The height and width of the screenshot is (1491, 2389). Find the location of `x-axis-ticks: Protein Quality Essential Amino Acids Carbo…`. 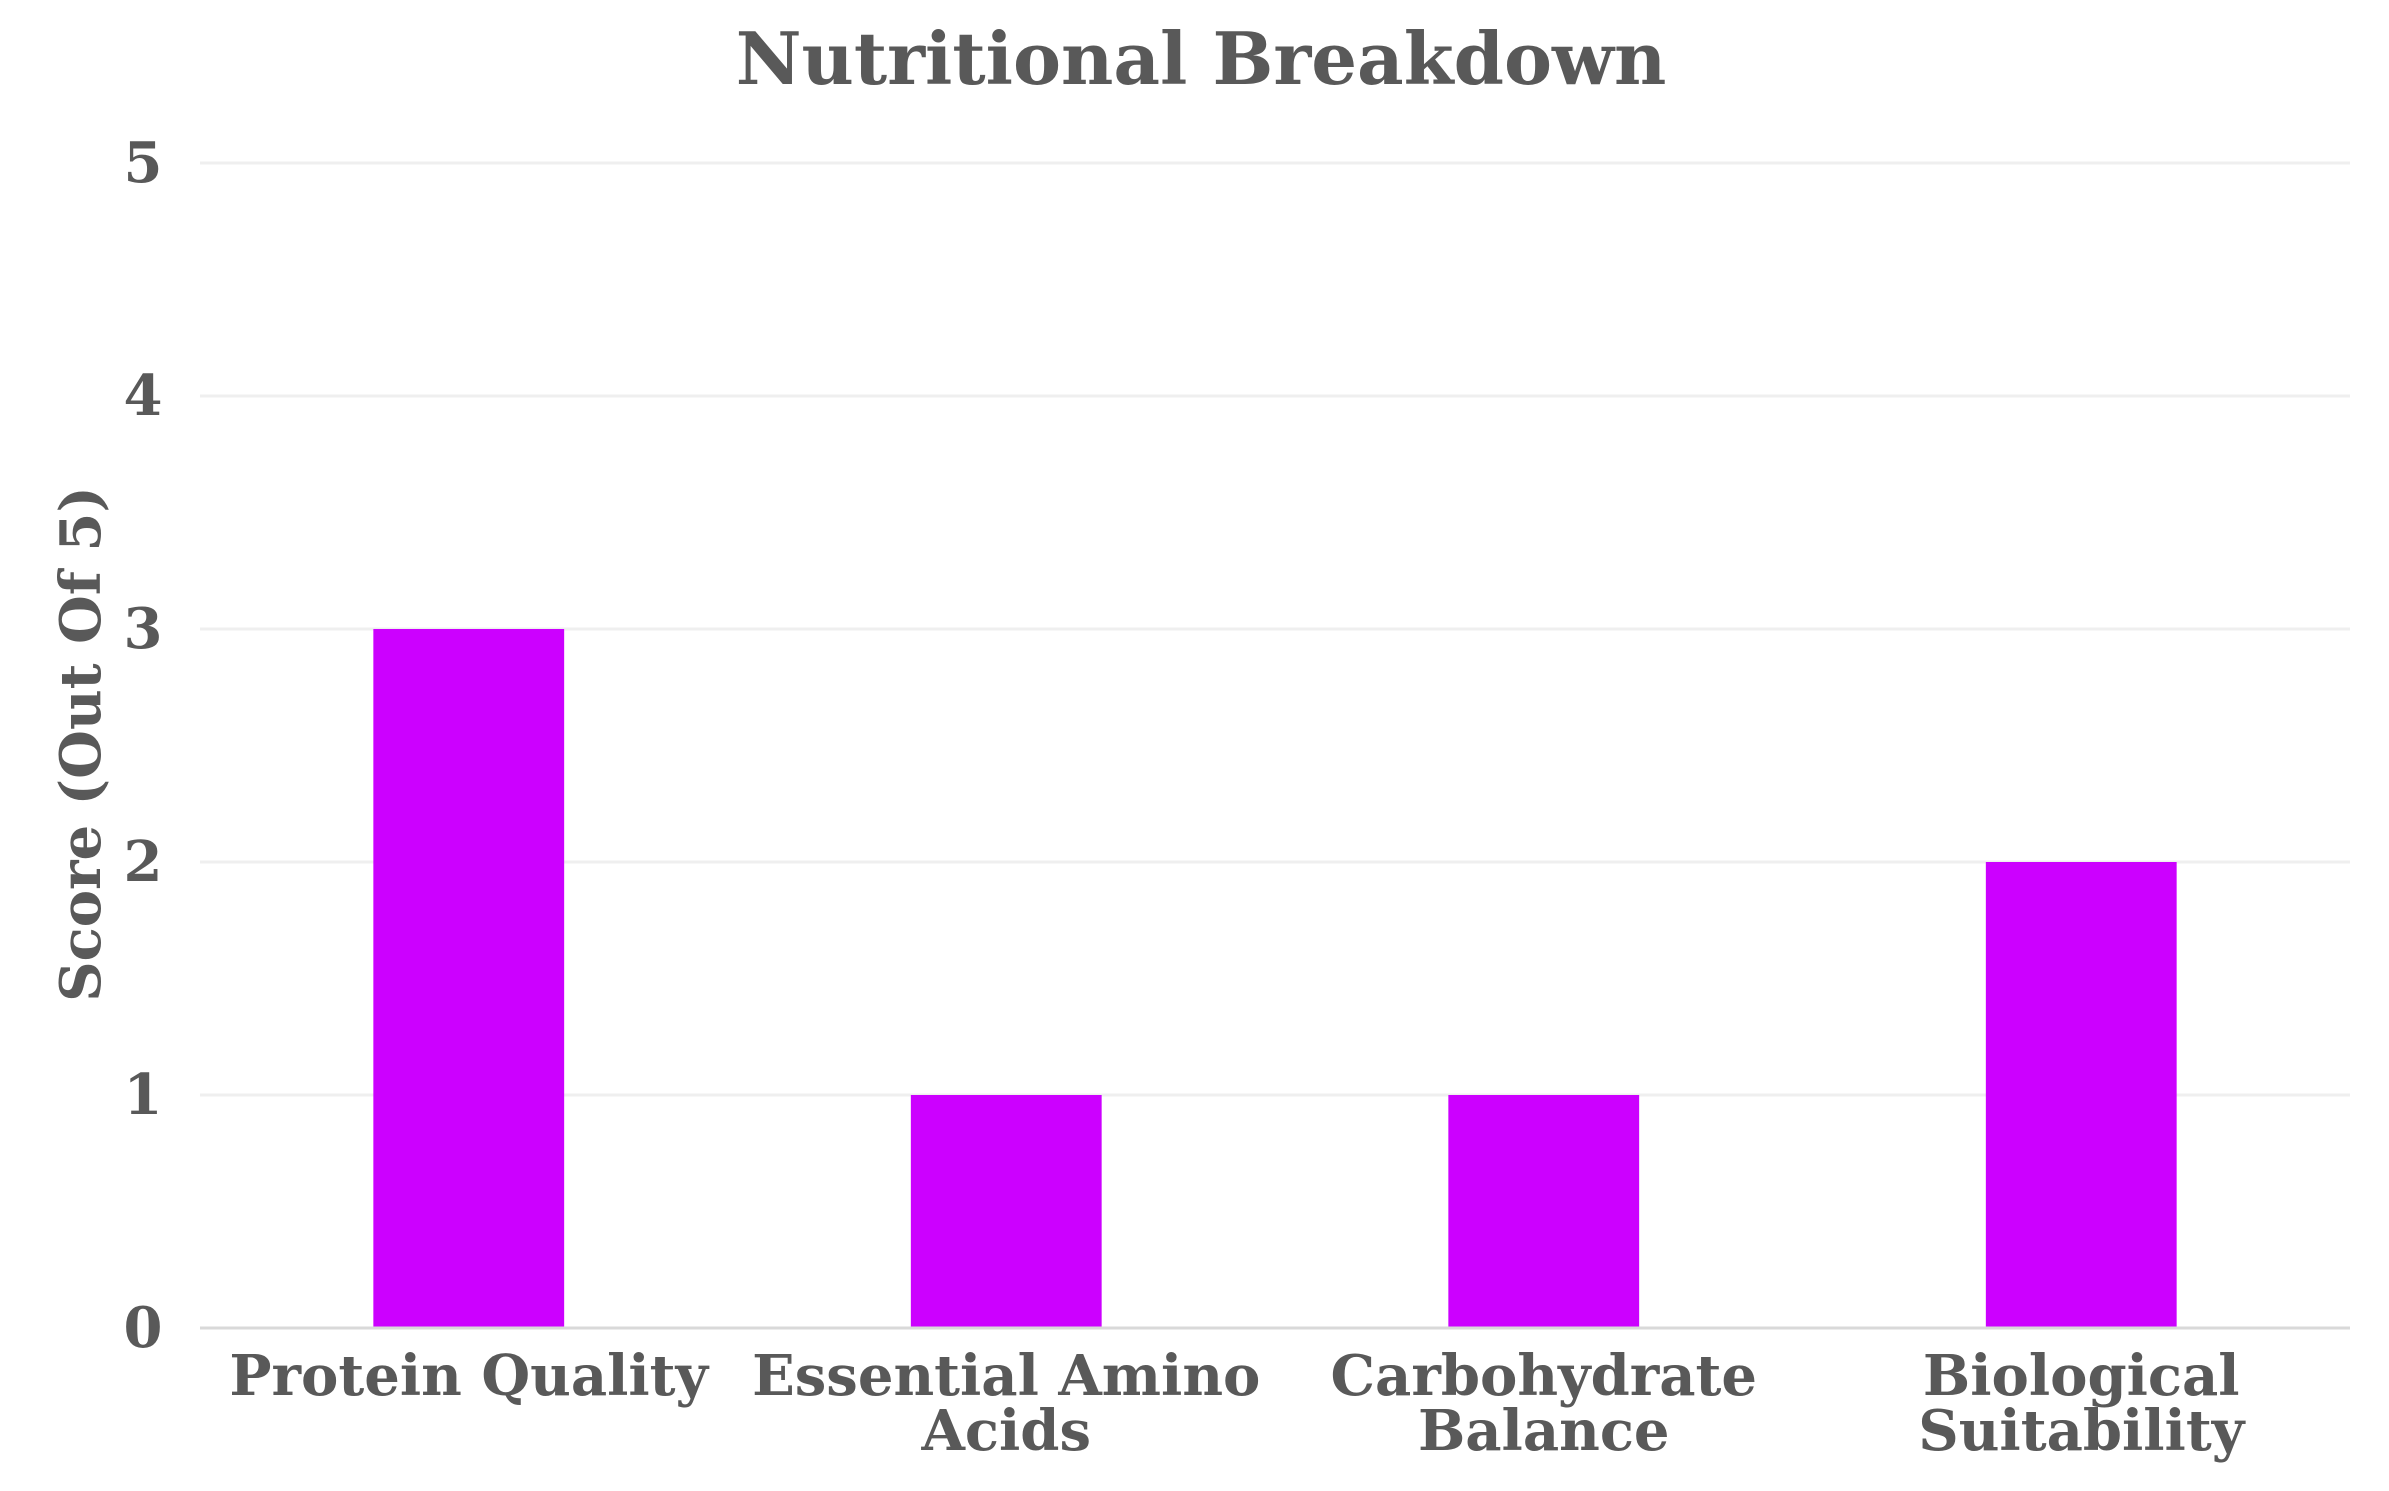

x-axis-ticks: Protein Quality Essential Amino Acids Carbo… is located at coordinates (1237, 1403).